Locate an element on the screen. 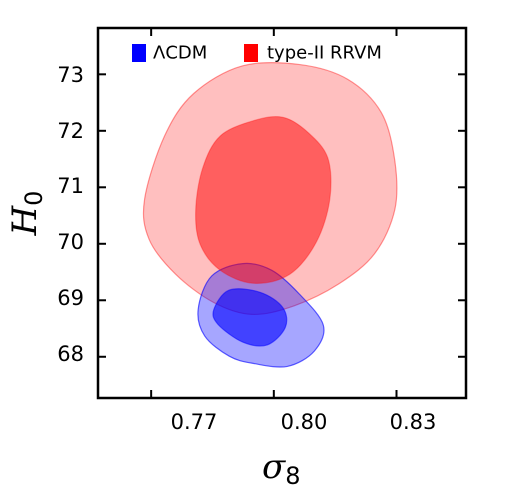 The height and width of the screenshot is (501, 512). ytick-label: 69 is located at coordinates (70, 298).